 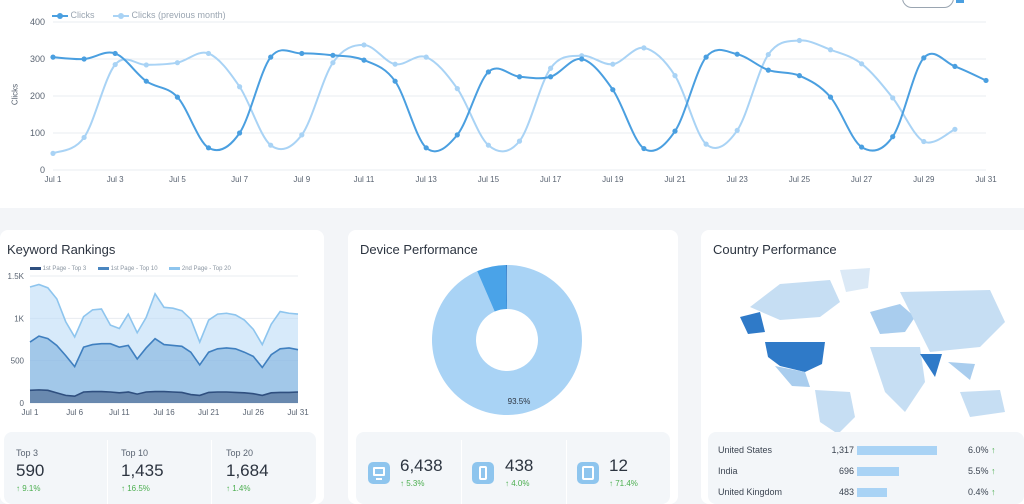 What do you see at coordinates (164, 393) in the screenshot?
I see `kw-top3-line` at bounding box center [164, 393].